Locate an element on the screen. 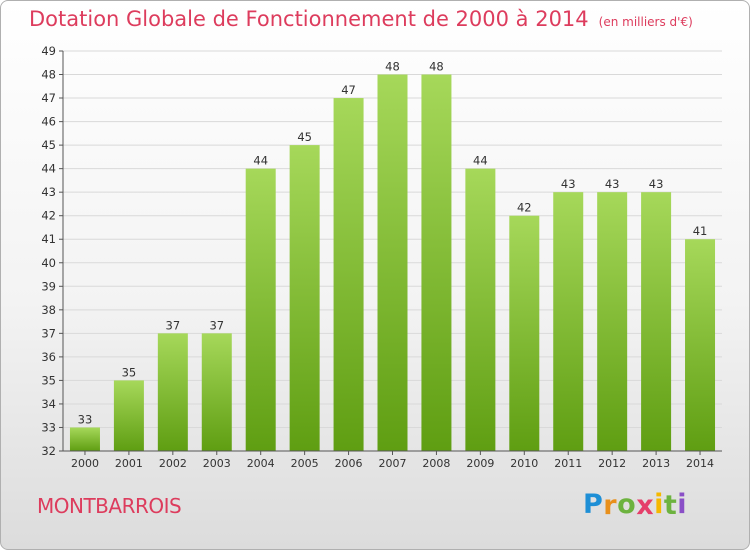 Image resolution: width=750 pixels, height=550 pixels. logo-letter: o is located at coordinates (627, 504).